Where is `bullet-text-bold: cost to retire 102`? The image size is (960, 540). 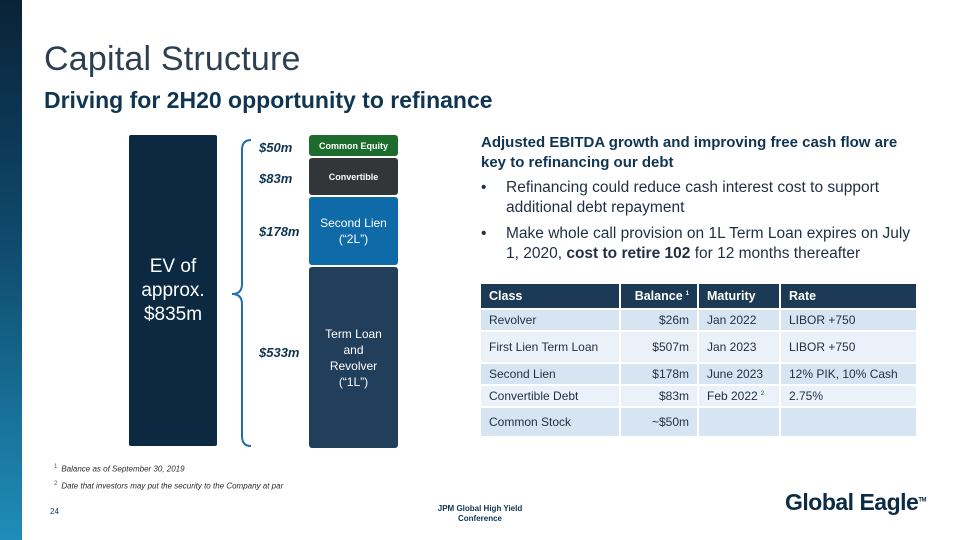 bullet-text-bold: cost to retire 102 is located at coordinates (628, 253).